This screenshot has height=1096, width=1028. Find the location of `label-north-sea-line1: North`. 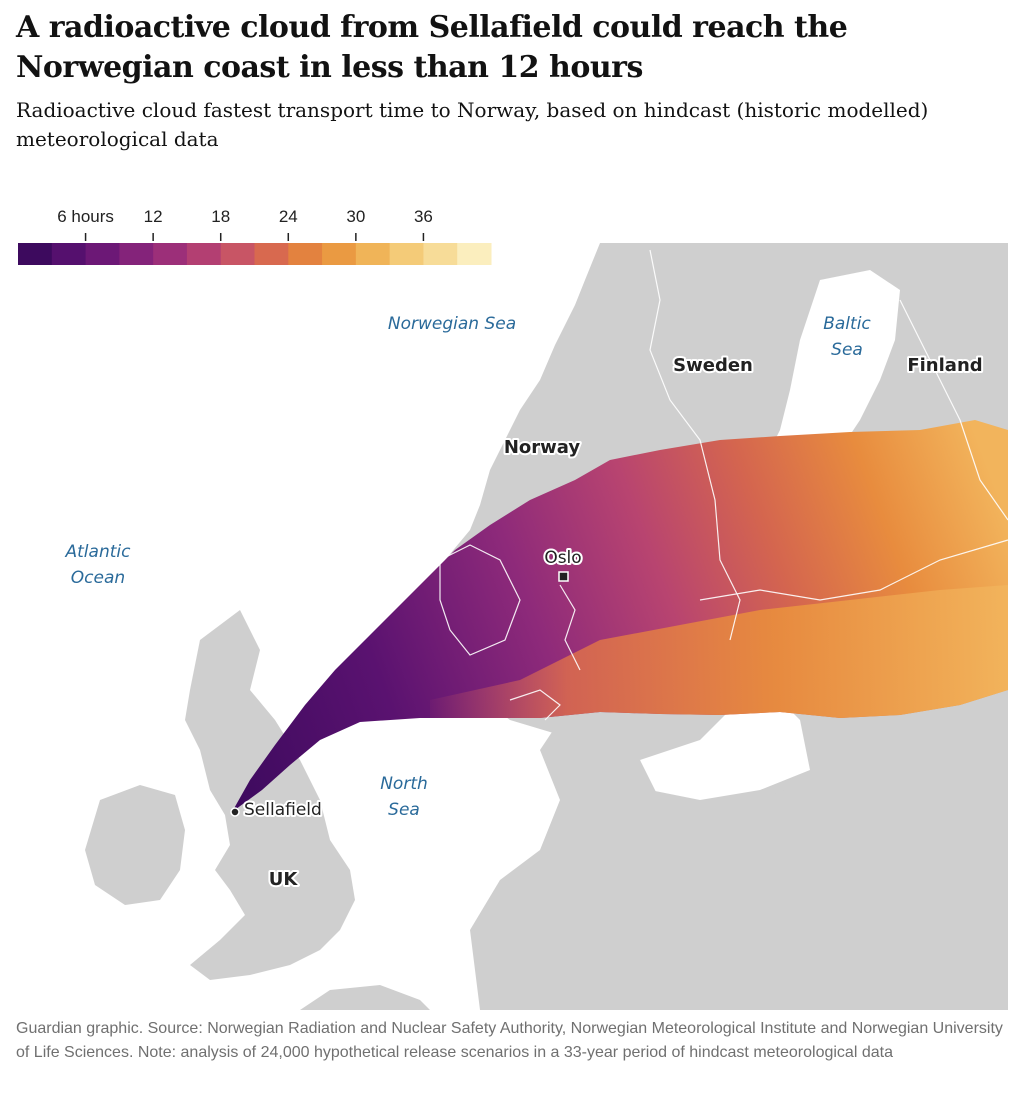

label-north-sea-line1: North is located at coordinates (404, 784).